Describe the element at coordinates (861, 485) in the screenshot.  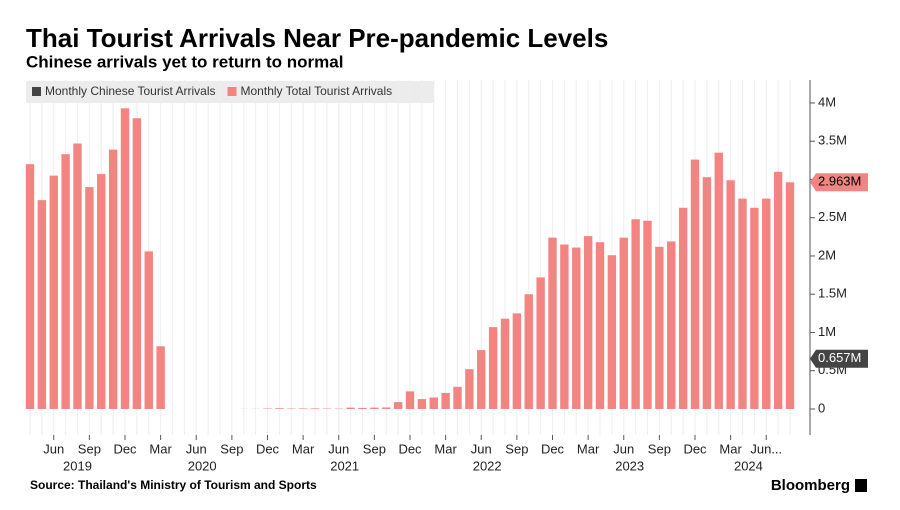
I see `brand-icon` at that location.